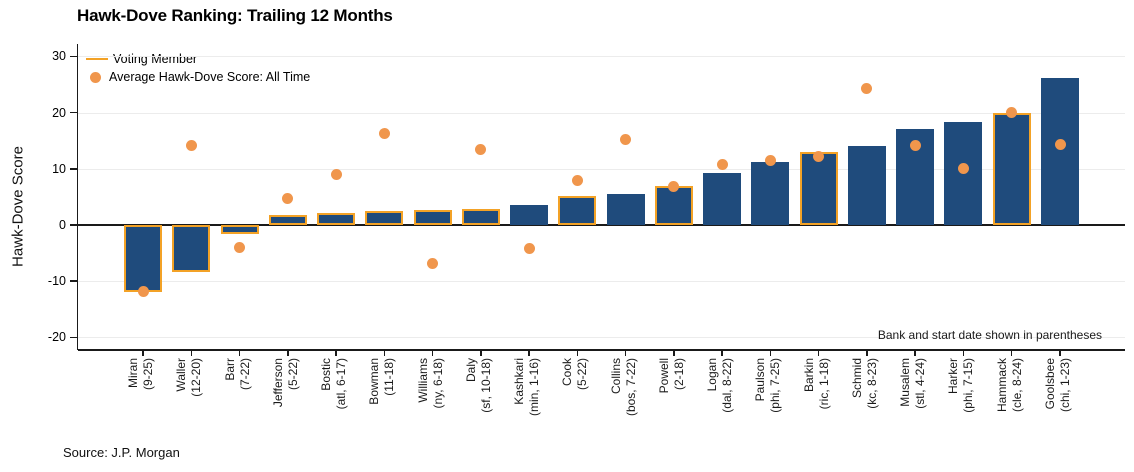  What do you see at coordinates (671, 376) in the screenshot?
I see `x-label-powell: Powell (2-18)` at bounding box center [671, 376].